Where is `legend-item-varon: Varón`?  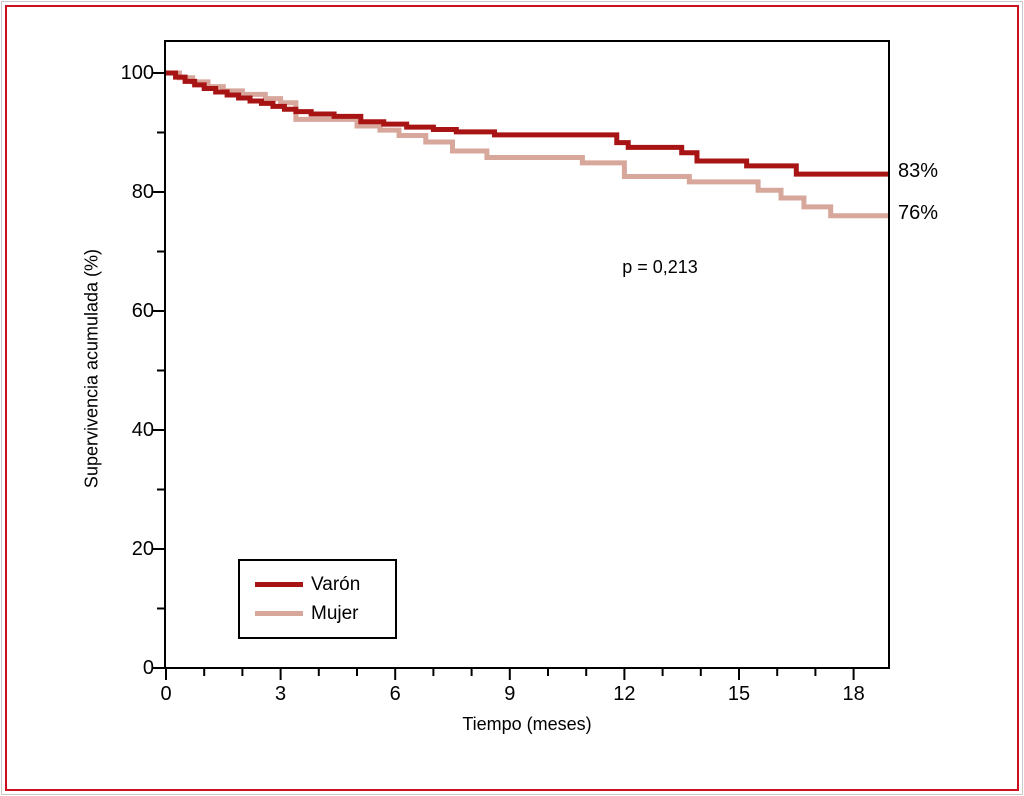 legend-item-varon: Varón is located at coordinates (325, 585).